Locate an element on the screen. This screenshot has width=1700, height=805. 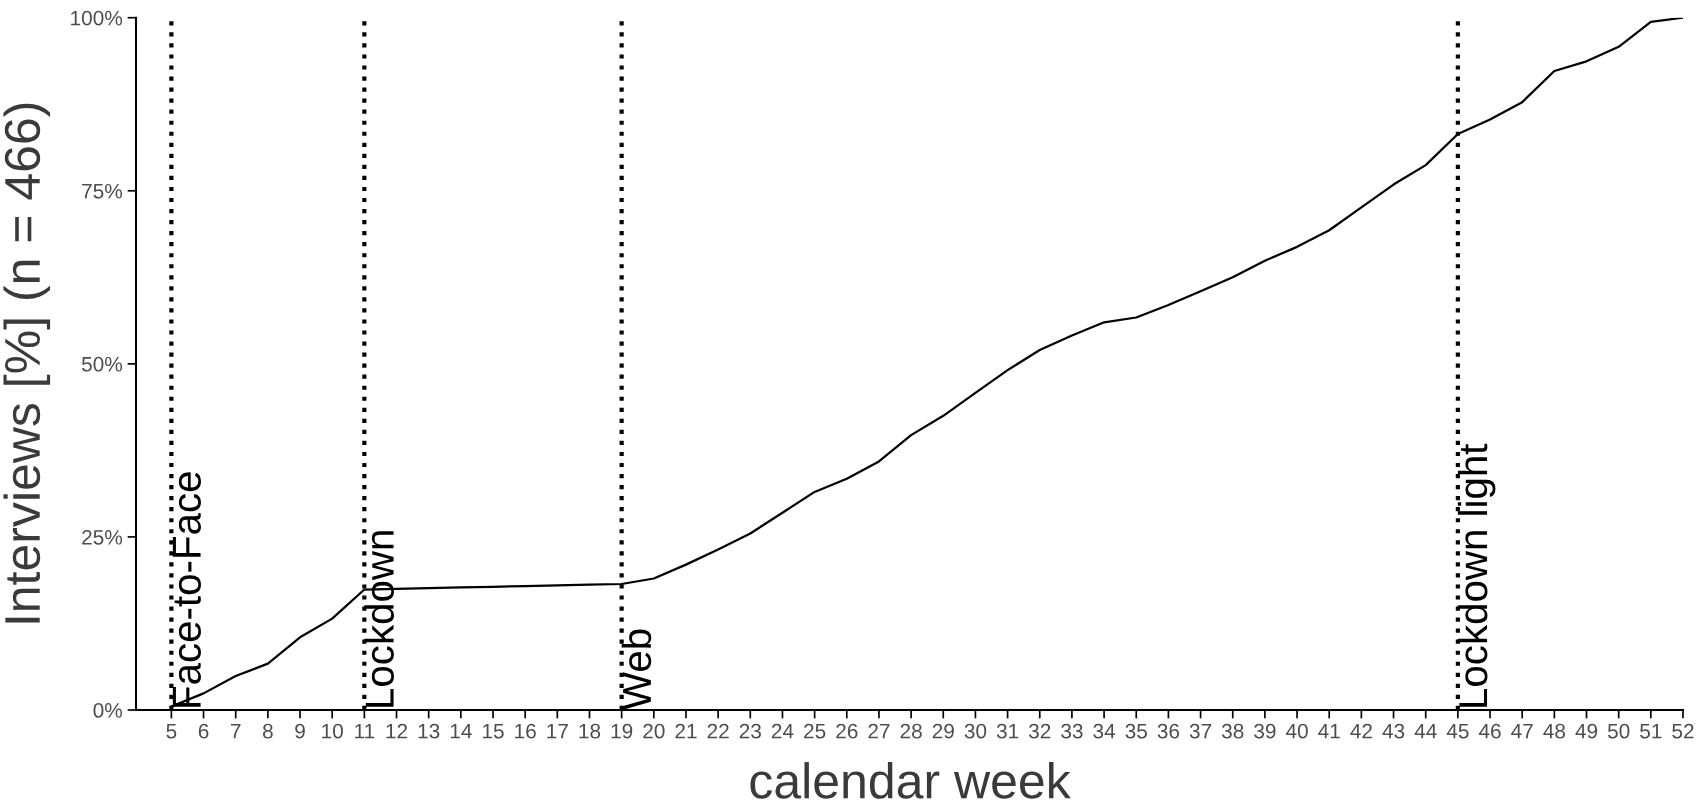
x-tick-label: 15 is located at coordinates (493, 731).